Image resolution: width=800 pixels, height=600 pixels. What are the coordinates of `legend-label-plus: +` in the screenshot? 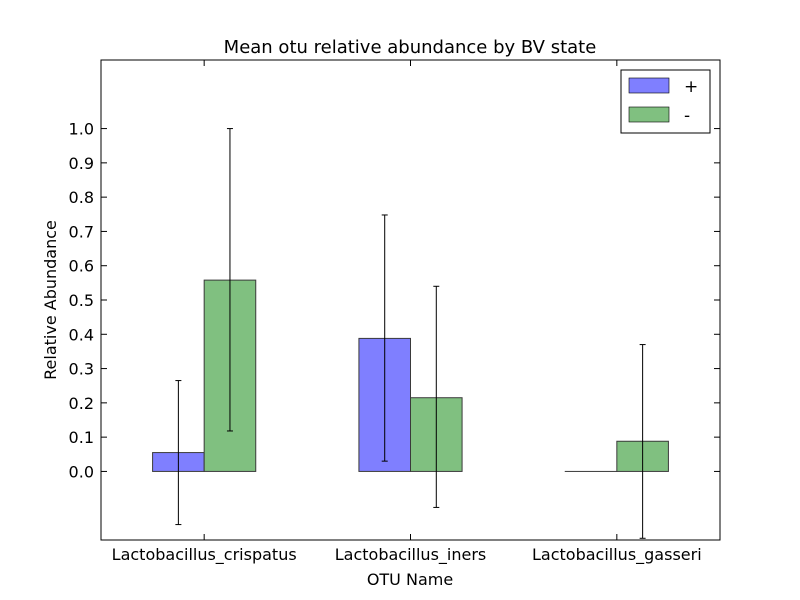 It's located at (691, 87).